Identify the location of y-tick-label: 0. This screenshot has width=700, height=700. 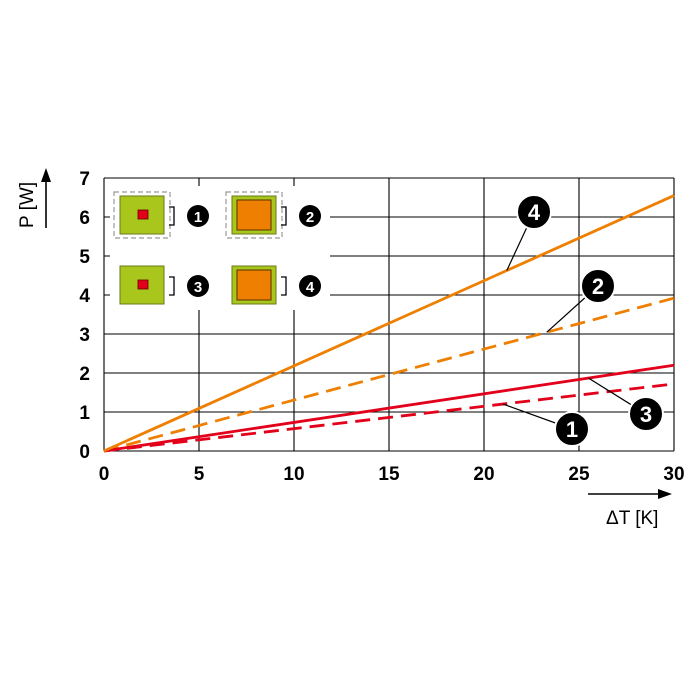
(84, 452).